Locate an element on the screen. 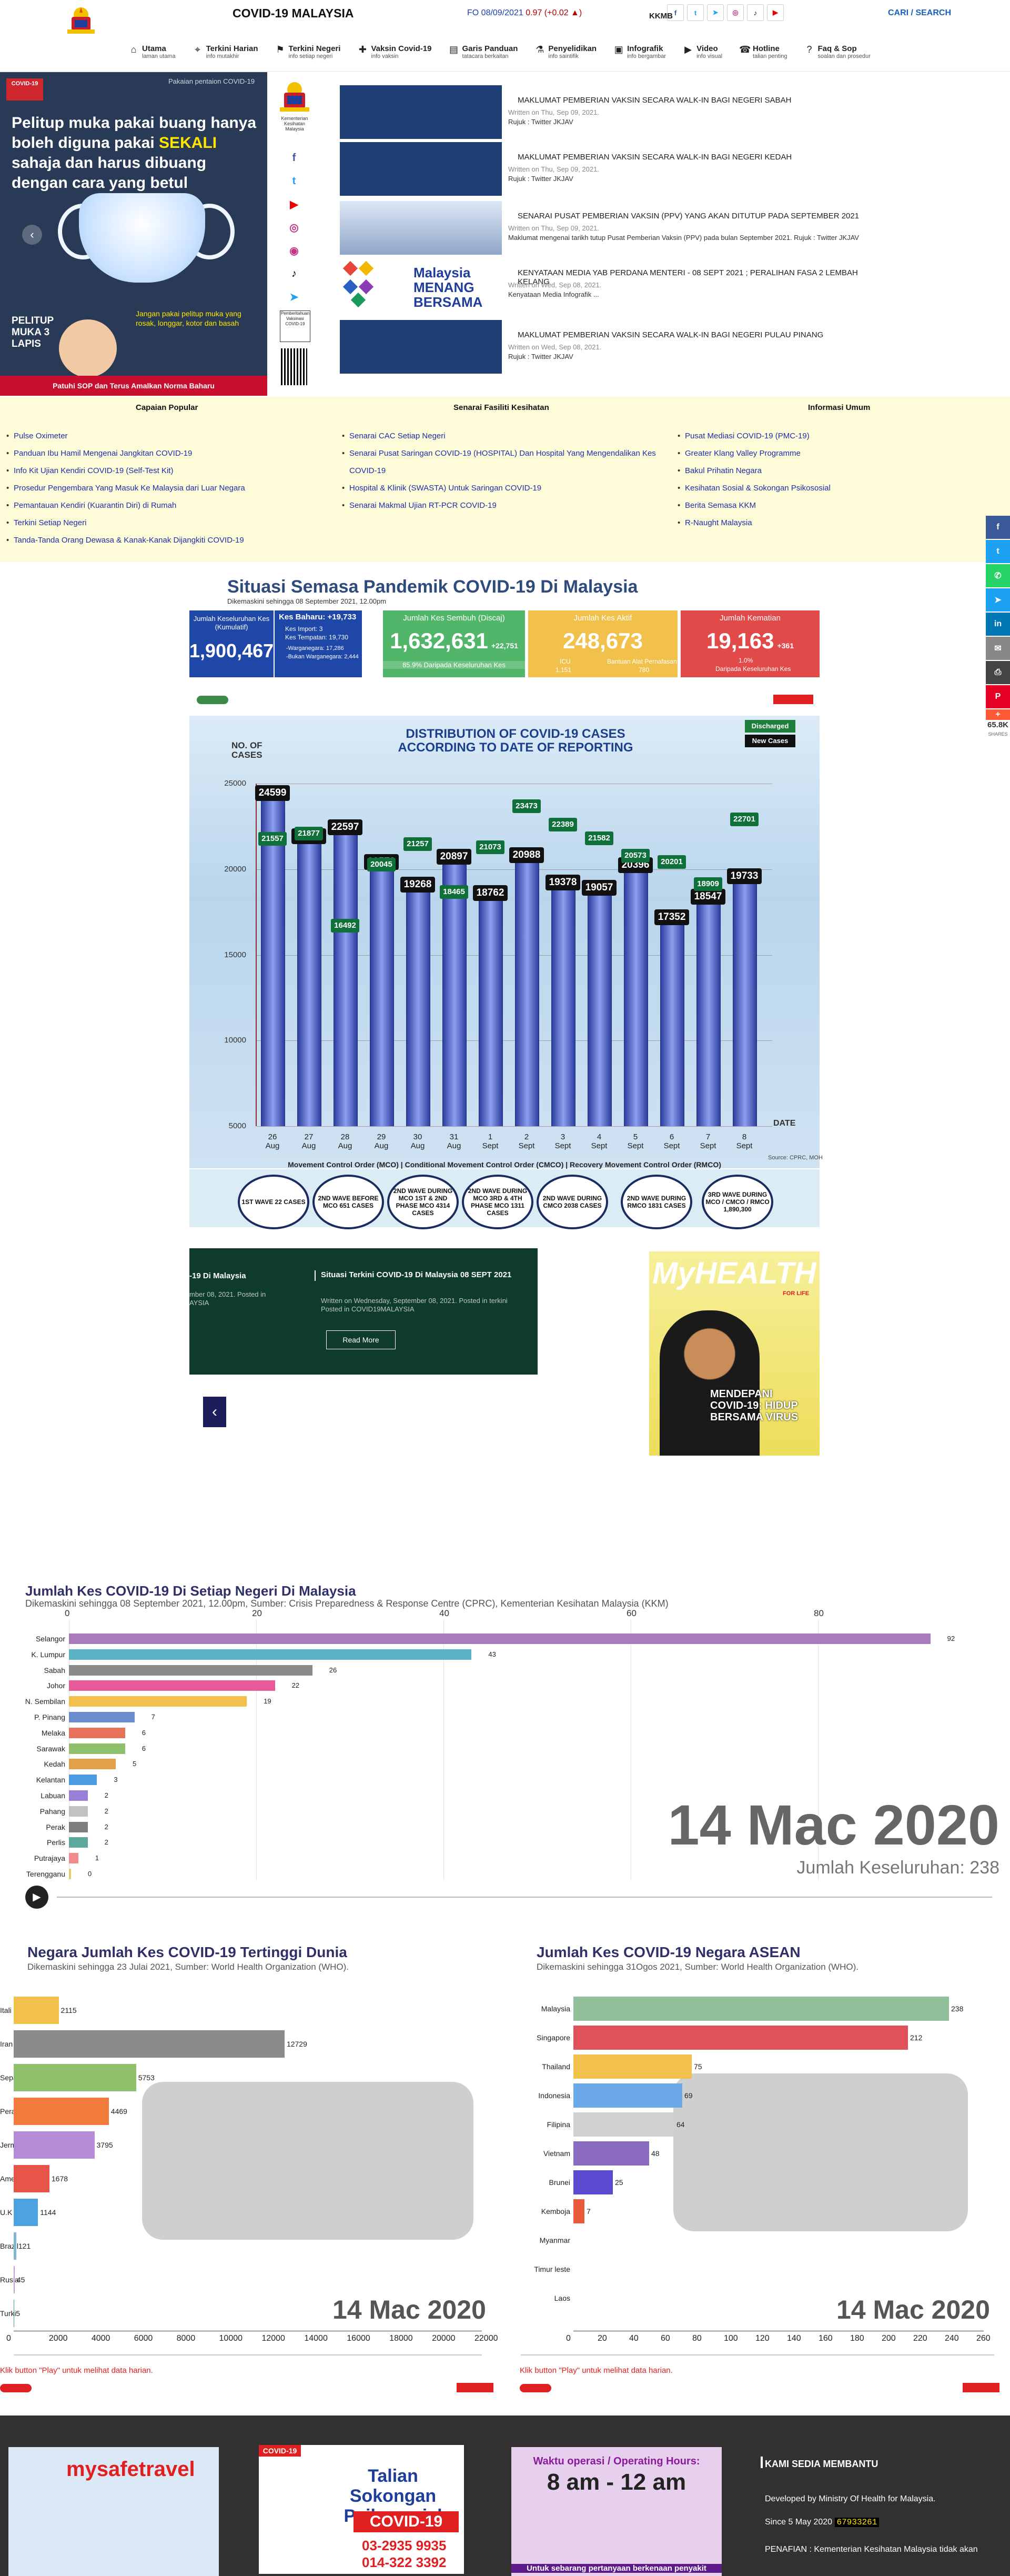  slider-prev-icon: ‹ is located at coordinates (32, 235).